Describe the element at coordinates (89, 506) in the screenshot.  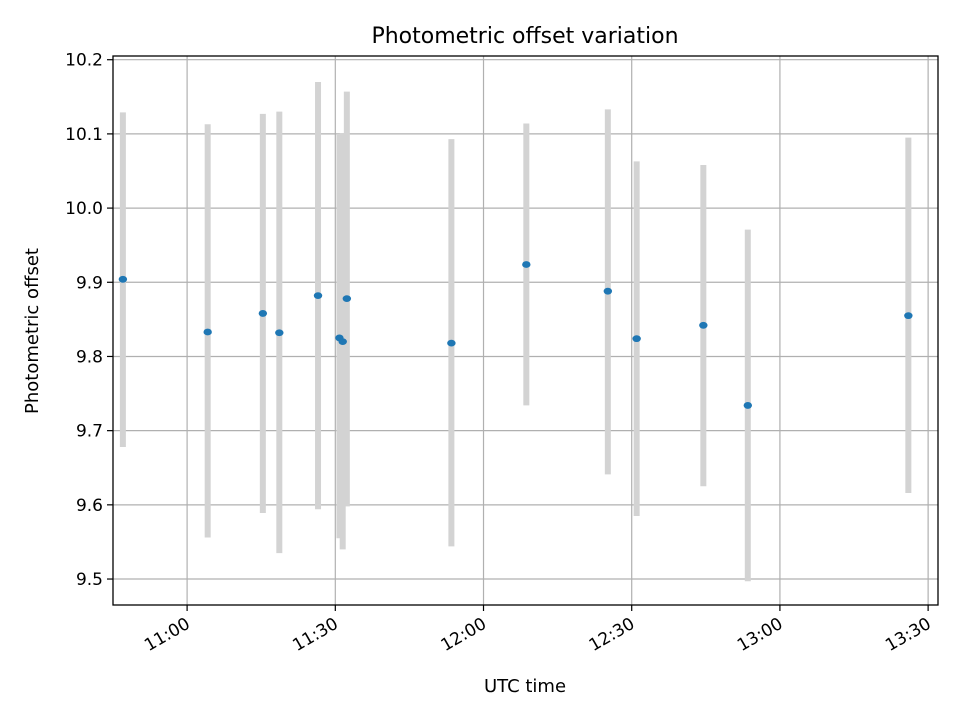
I see `y-tick-label: 9.6` at that location.